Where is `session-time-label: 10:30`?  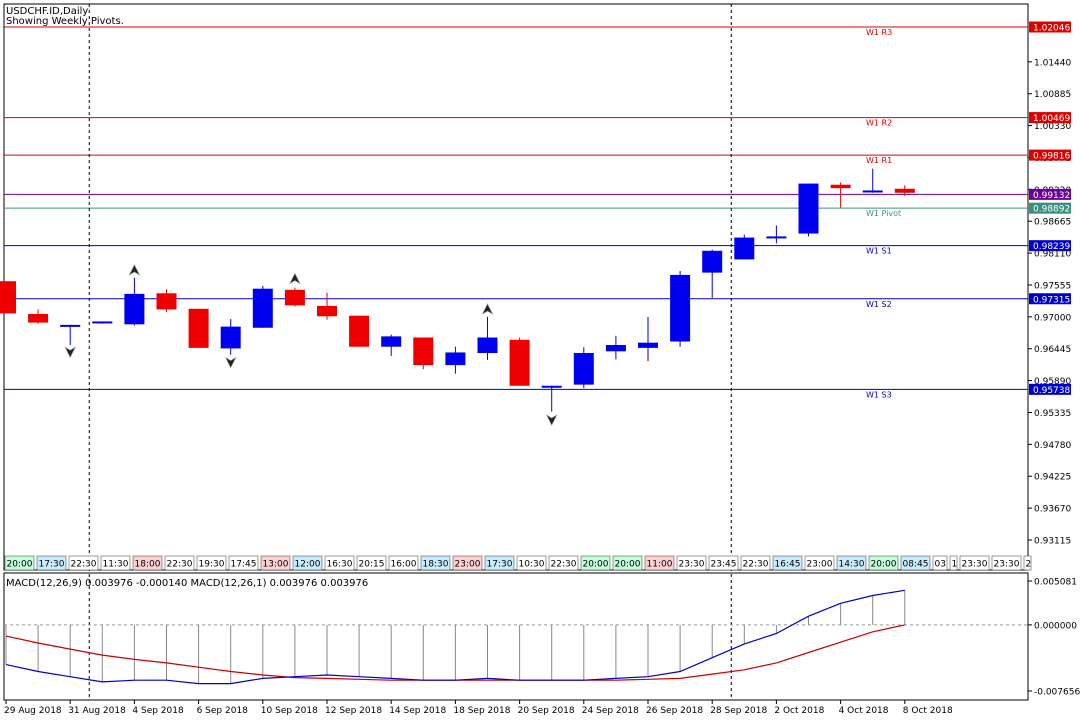 session-time-label: 10:30 is located at coordinates (532, 565).